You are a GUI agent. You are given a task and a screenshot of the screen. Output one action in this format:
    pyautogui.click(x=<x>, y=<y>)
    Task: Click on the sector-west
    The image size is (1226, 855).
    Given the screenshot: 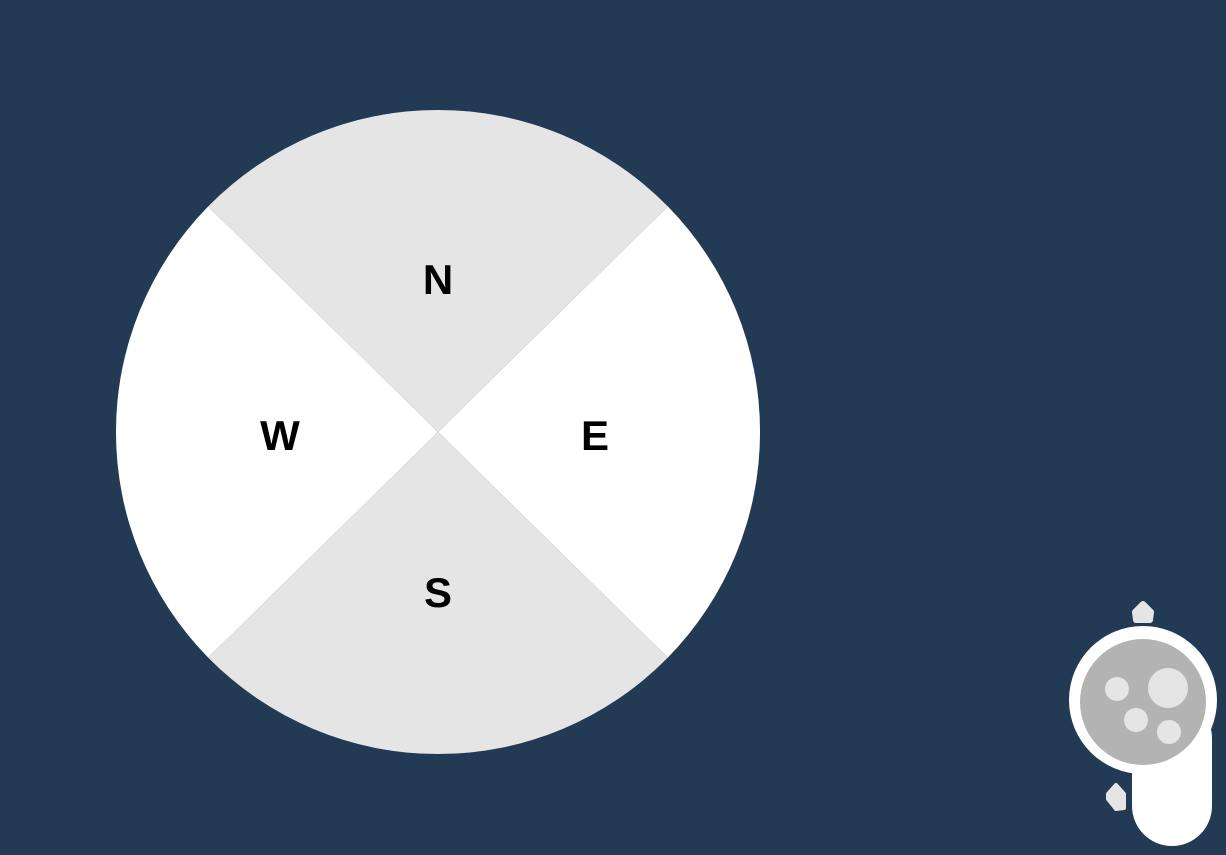 What is the action you would take?
    pyautogui.click(x=276, y=432)
    